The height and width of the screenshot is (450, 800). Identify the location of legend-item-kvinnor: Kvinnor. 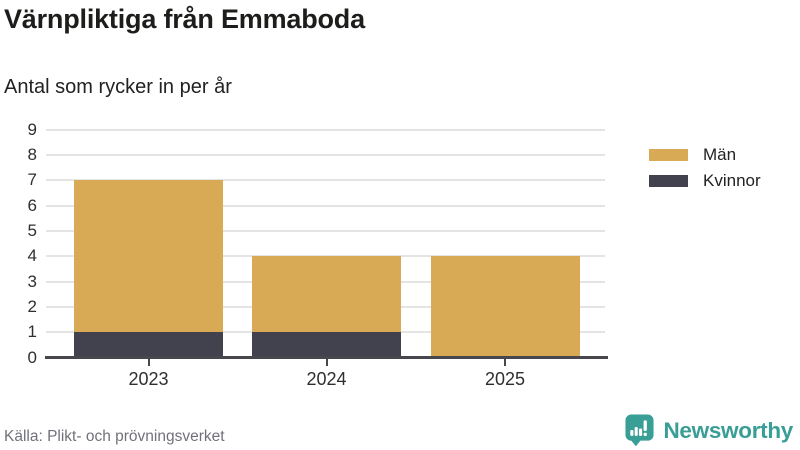
(705, 180).